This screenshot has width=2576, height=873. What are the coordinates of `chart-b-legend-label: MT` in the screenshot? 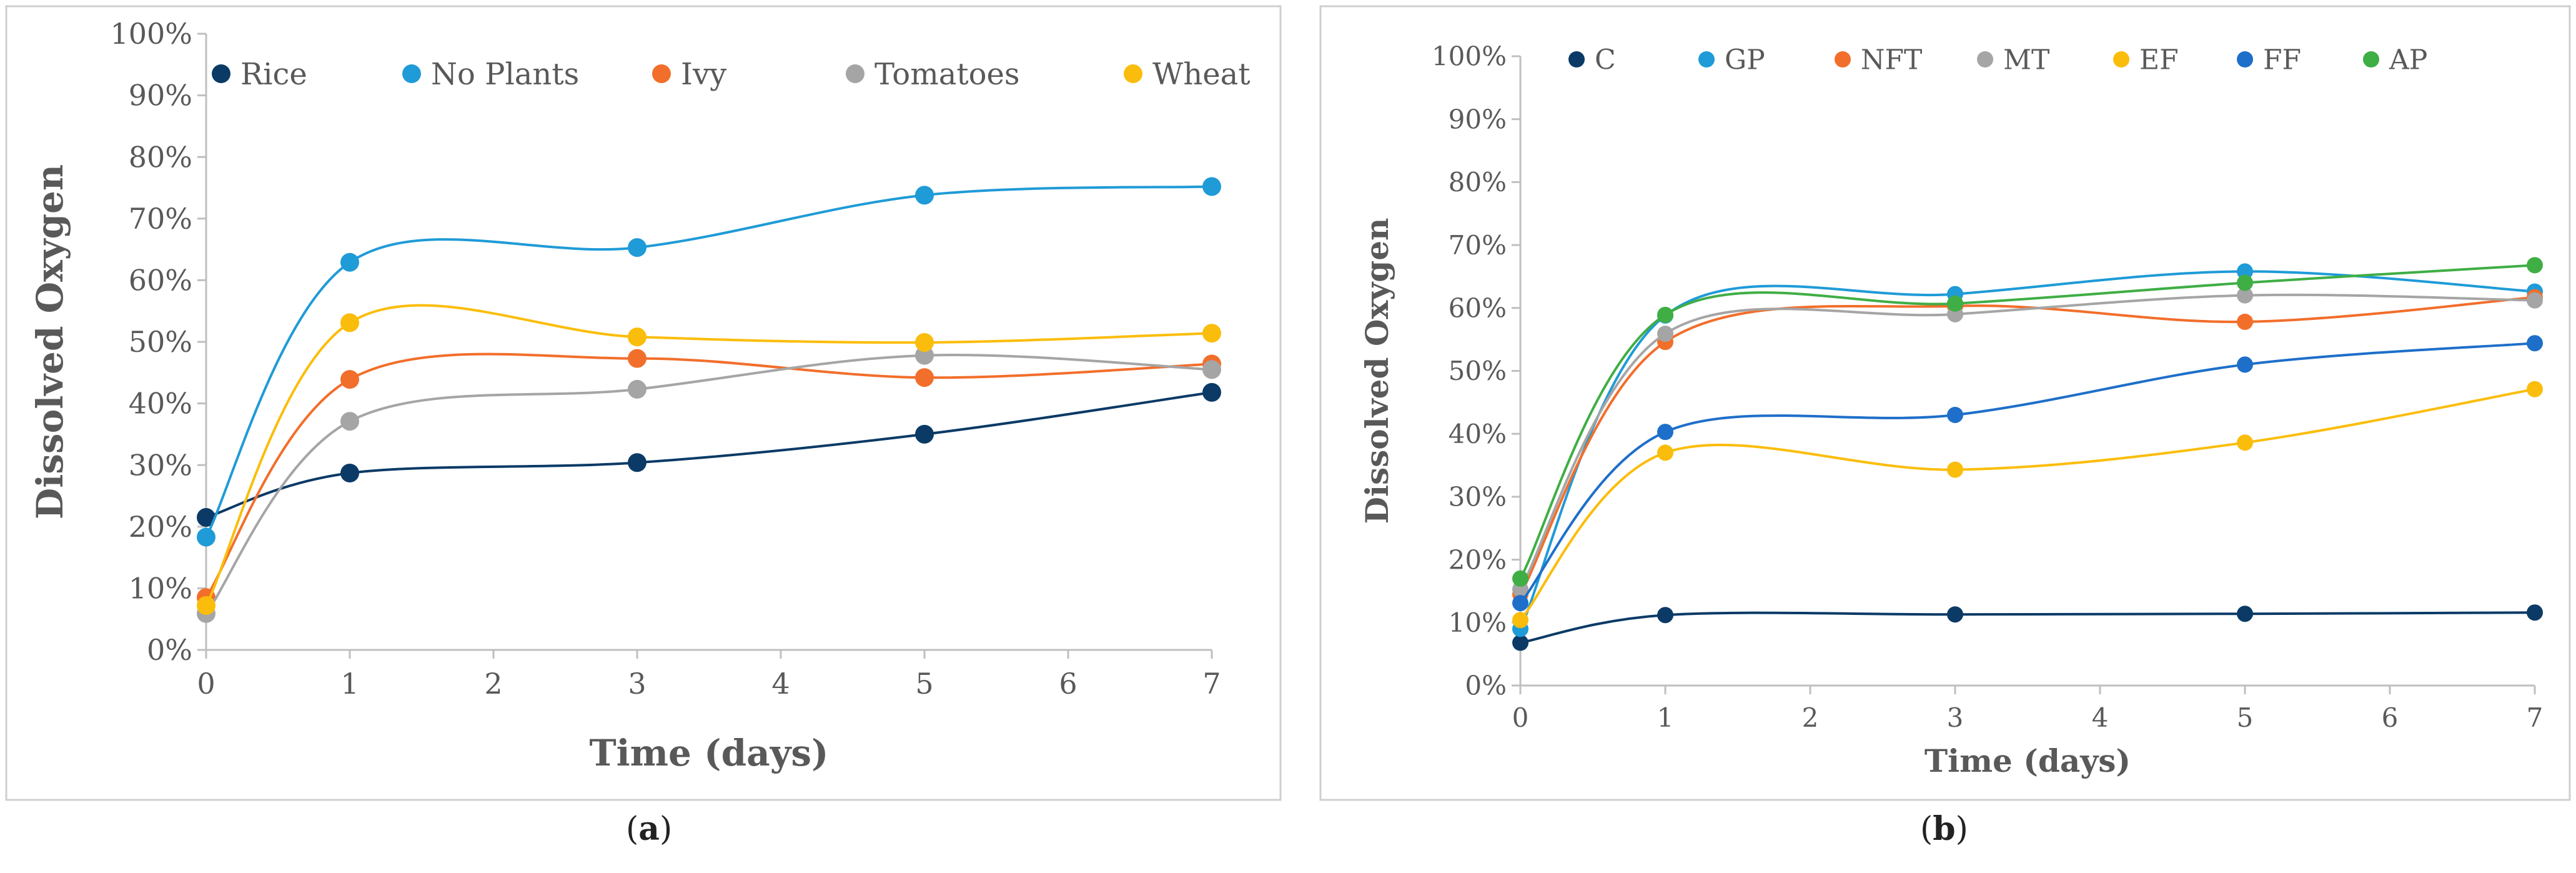 It's located at (2026, 60).